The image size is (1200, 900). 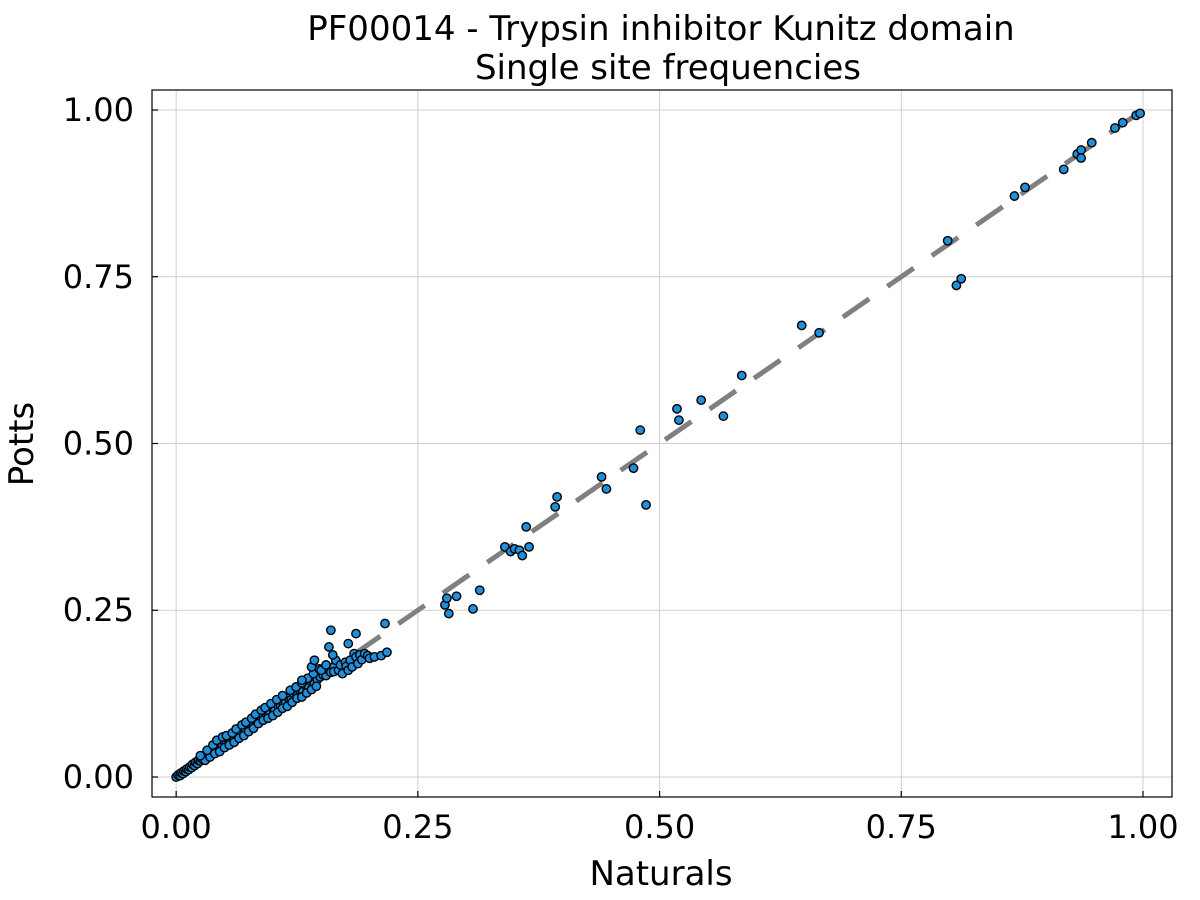 I want to click on x-axis-title: Naturals, so click(x=660, y=874).